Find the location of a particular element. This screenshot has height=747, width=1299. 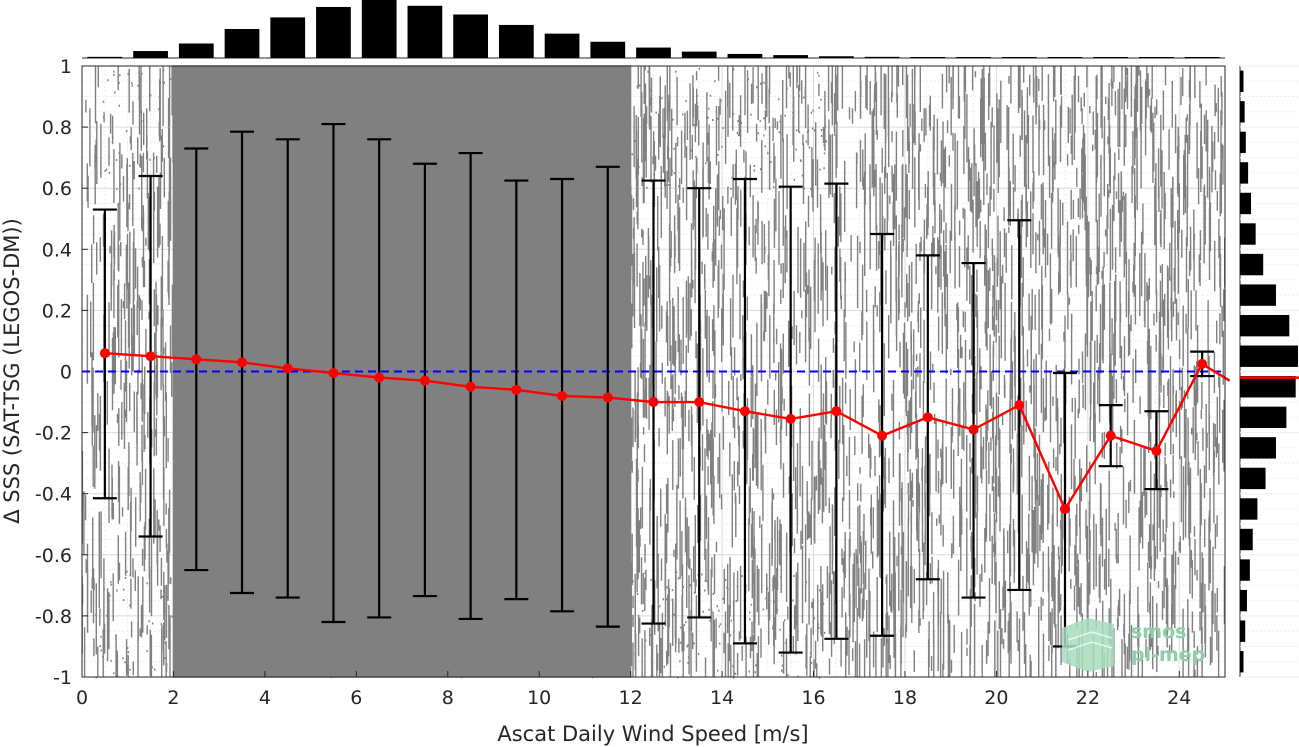

y-tick-label: 0.8 is located at coordinates (57, 128).